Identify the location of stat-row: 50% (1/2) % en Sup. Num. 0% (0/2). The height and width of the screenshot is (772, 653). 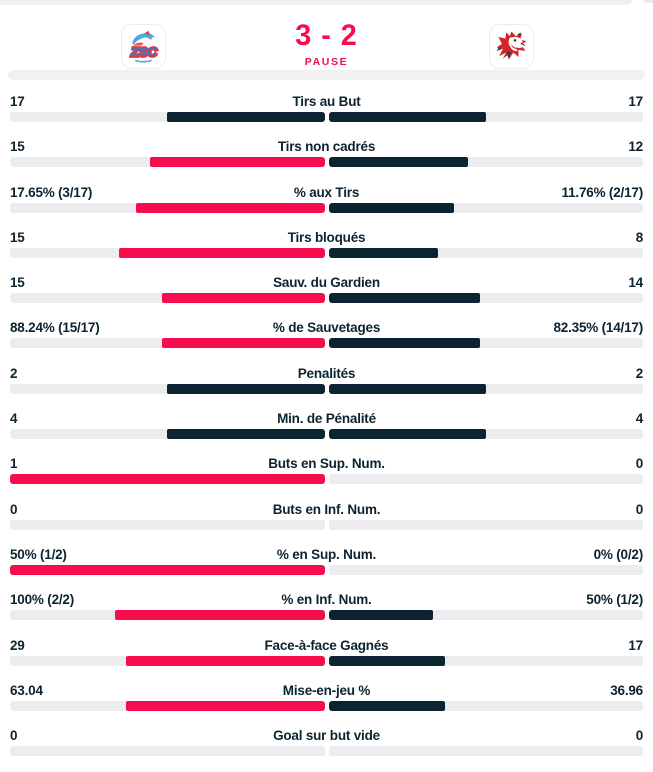
(326, 563).